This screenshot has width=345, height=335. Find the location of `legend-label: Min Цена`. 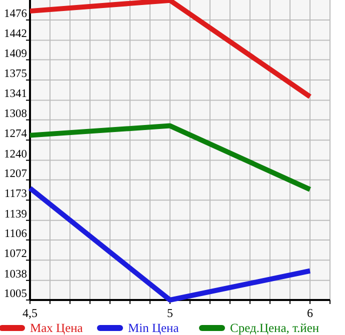

legend-label: Min Цена is located at coordinates (154, 328).